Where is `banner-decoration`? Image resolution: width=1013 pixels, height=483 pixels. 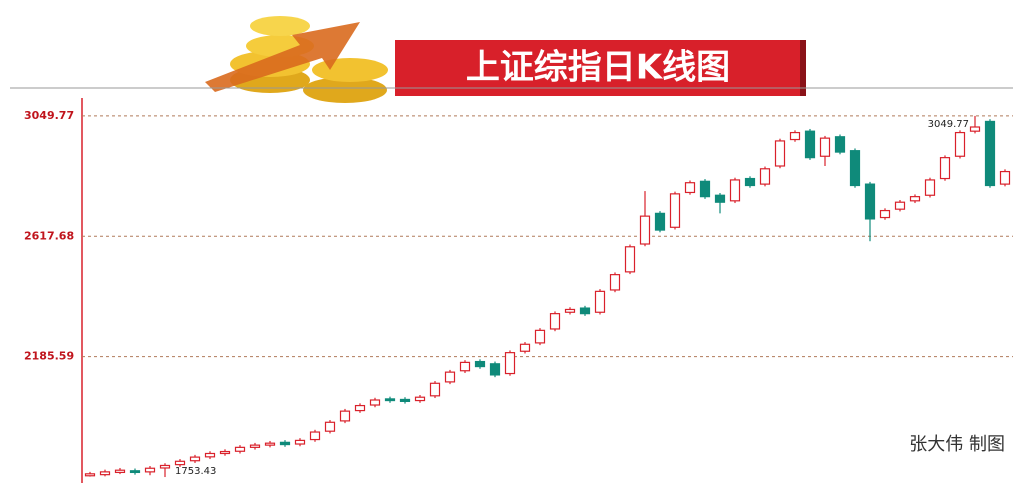
banner-decoration is located at coordinates (505, 59).